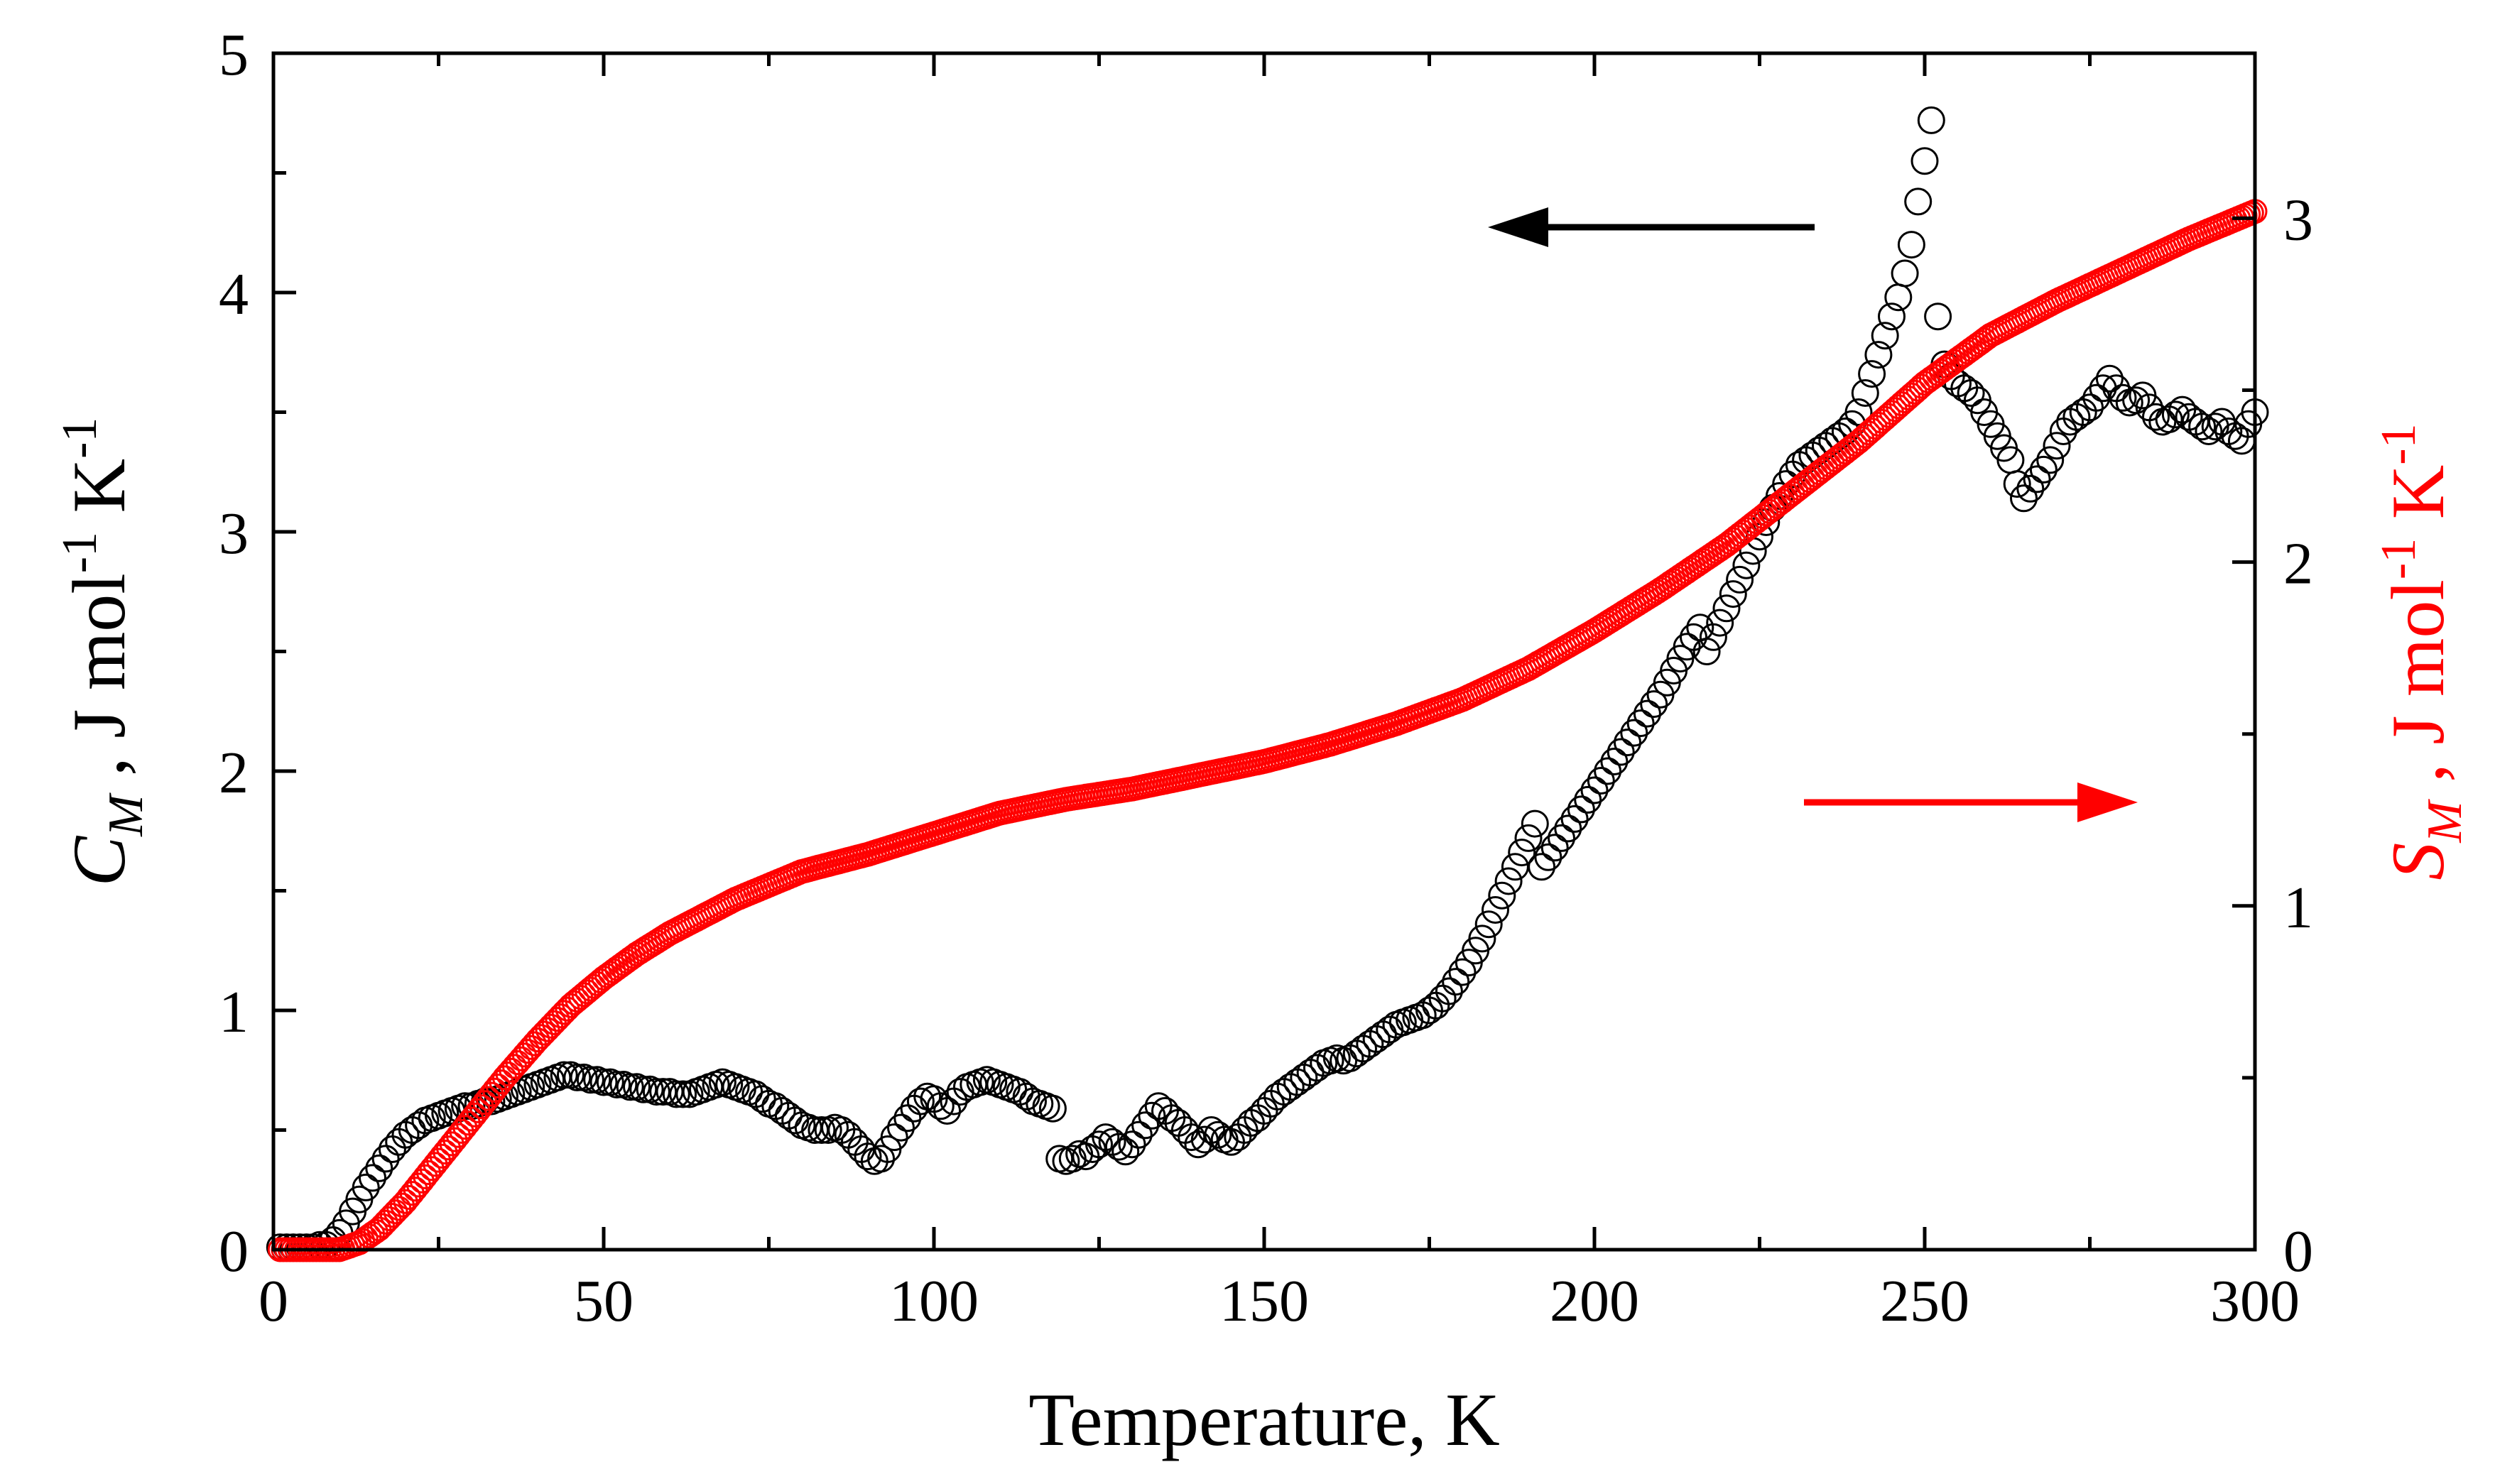 The image size is (2495, 1484). What do you see at coordinates (103, 652) in the screenshot?
I see `y-axis-left-title: CM , J mol-1 K-1` at bounding box center [103, 652].